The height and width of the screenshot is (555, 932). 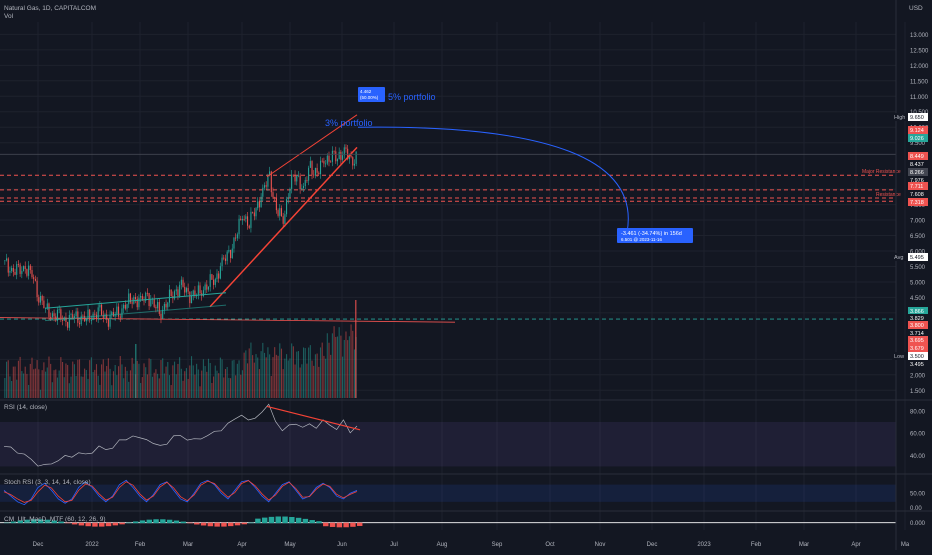 What do you see at coordinates (442, 545) in the screenshot?
I see `x-tick-label: Aug` at bounding box center [442, 545].